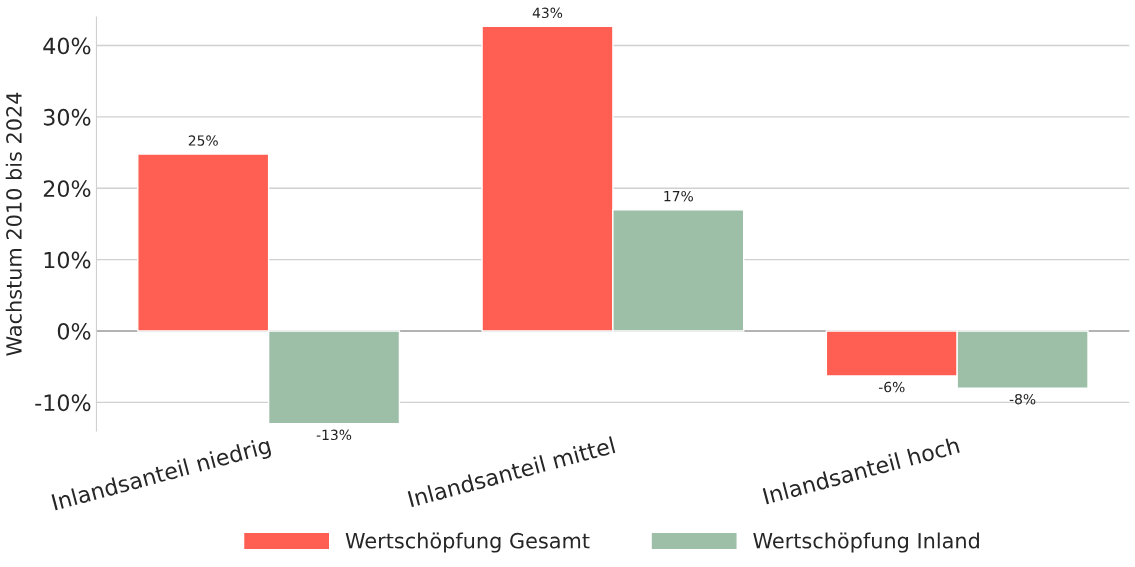 The height and width of the screenshot is (567, 1135). I want to click on data-label: -8%, so click(1022, 399).